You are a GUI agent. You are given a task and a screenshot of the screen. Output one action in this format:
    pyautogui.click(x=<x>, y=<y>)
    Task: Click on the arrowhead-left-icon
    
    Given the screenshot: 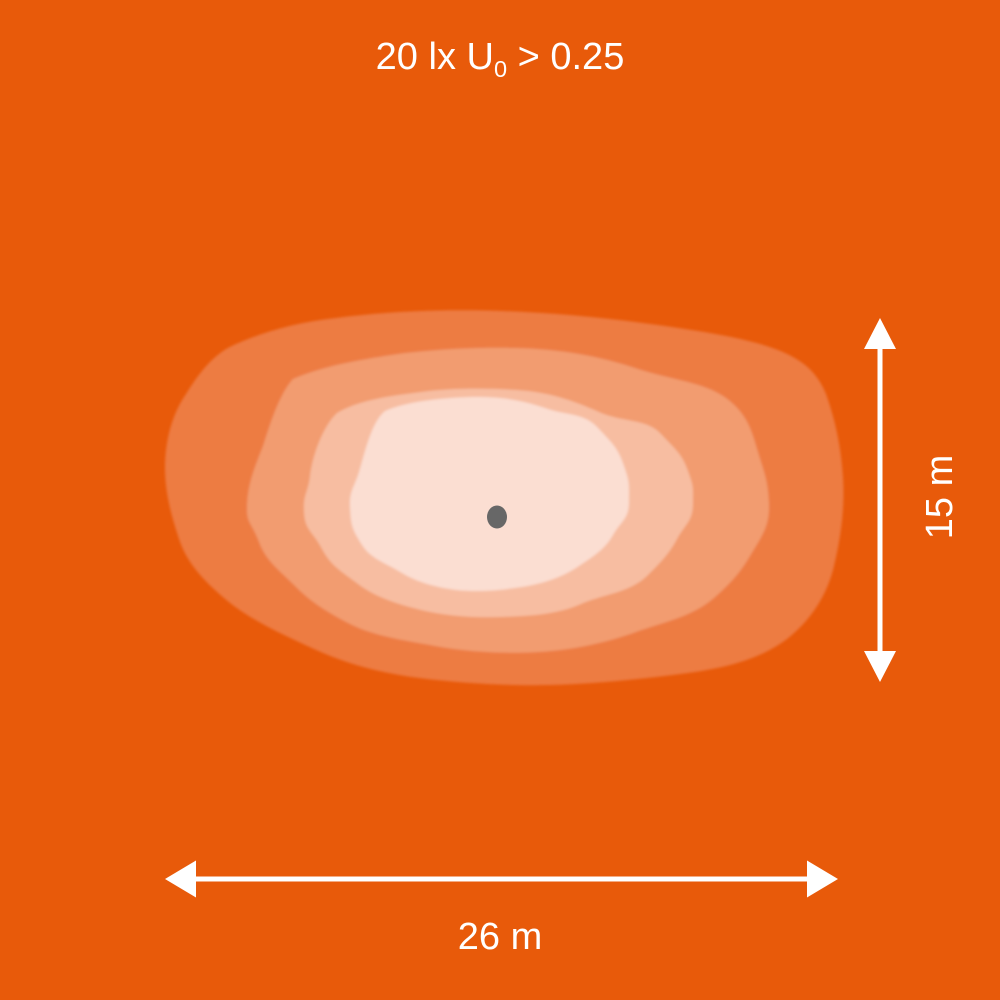 What is the action you would take?
    pyautogui.click(x=180, y=879)
    